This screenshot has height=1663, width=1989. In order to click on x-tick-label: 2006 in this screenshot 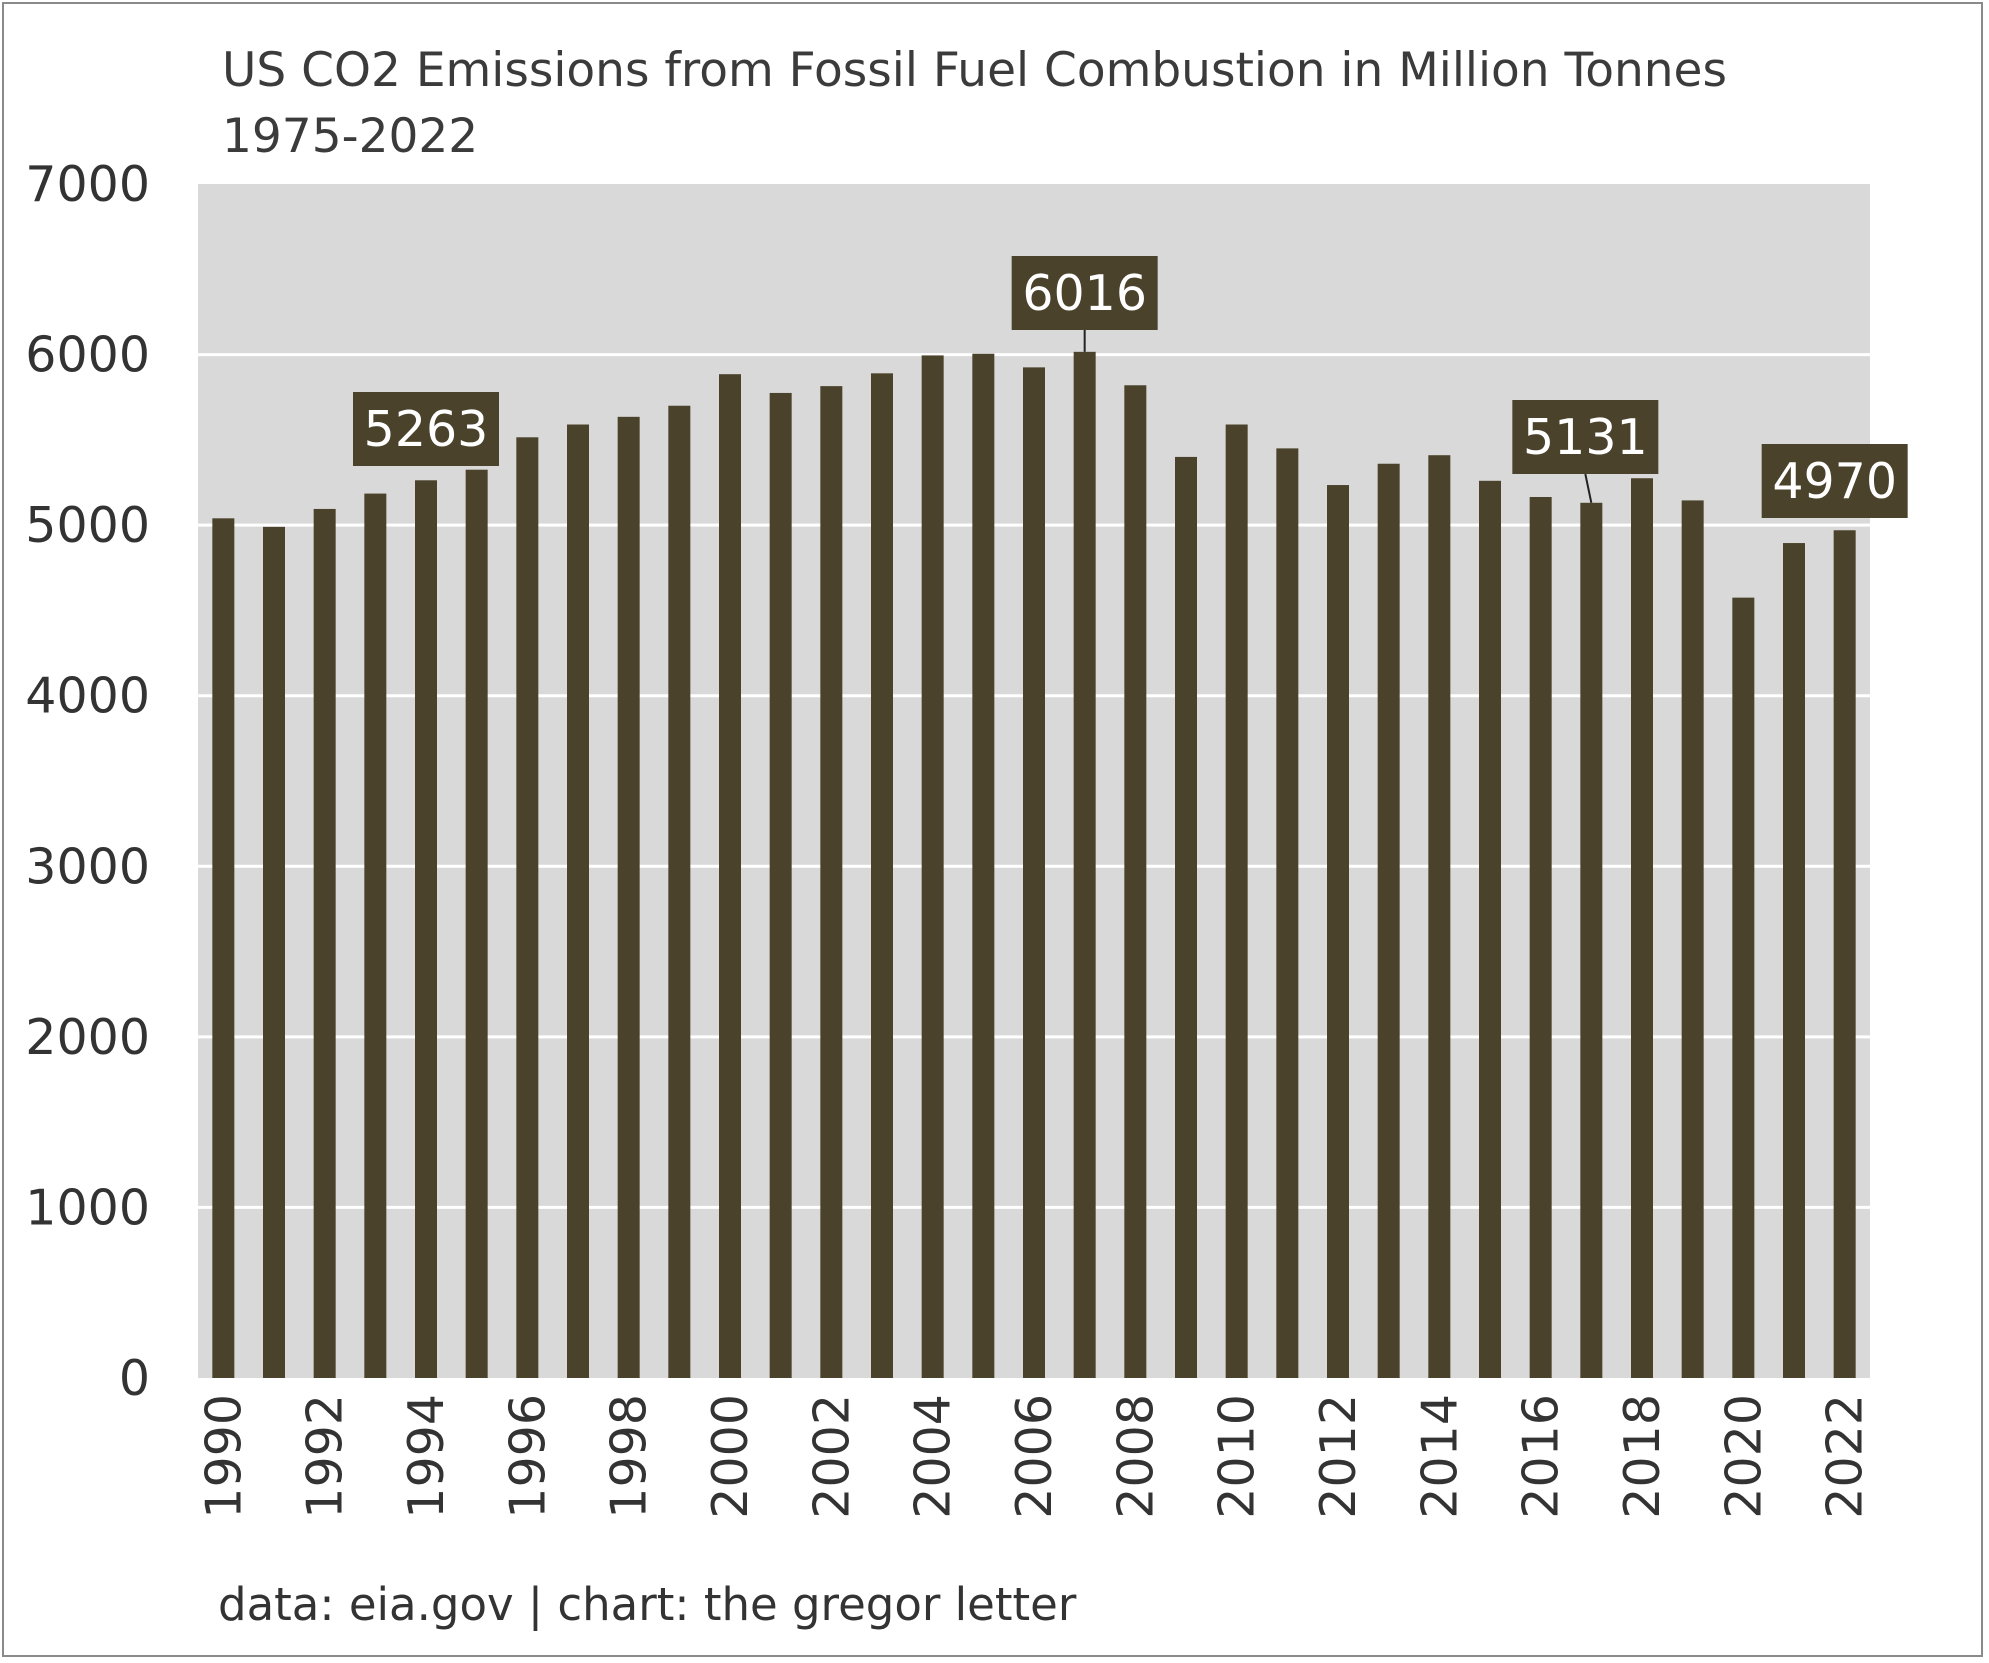, I will do `click(1034, 1456)`.